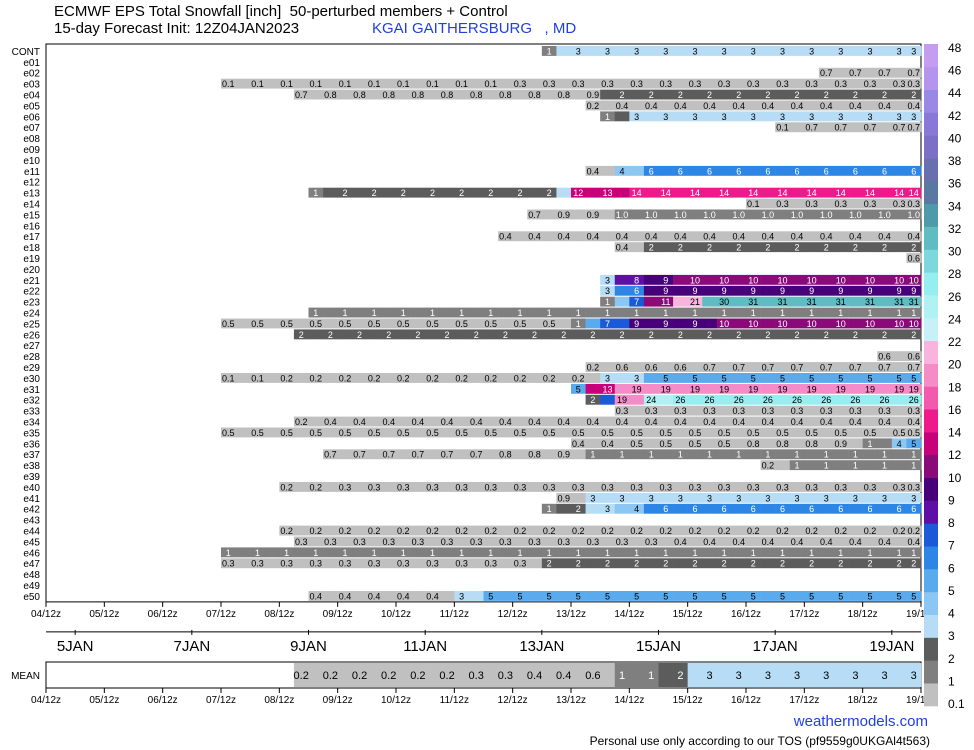 Image resolution: width=974 pixels, height=750 pixels. I want to click on snow-value: 9, so click(694, 291).